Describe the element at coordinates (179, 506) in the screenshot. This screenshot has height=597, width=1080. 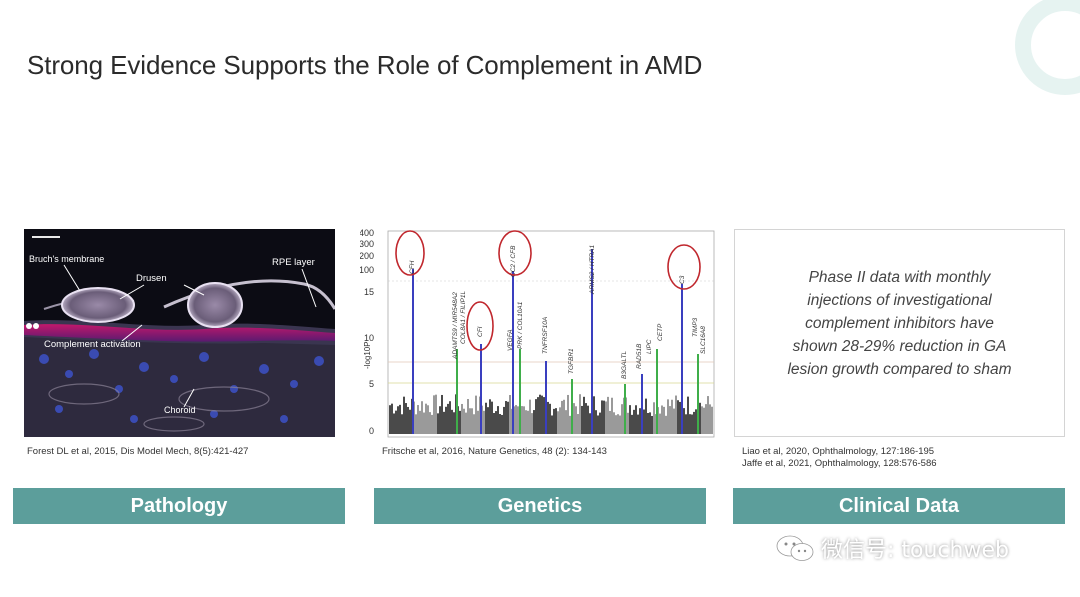
I see `pathology-button: Pathology` at that location.